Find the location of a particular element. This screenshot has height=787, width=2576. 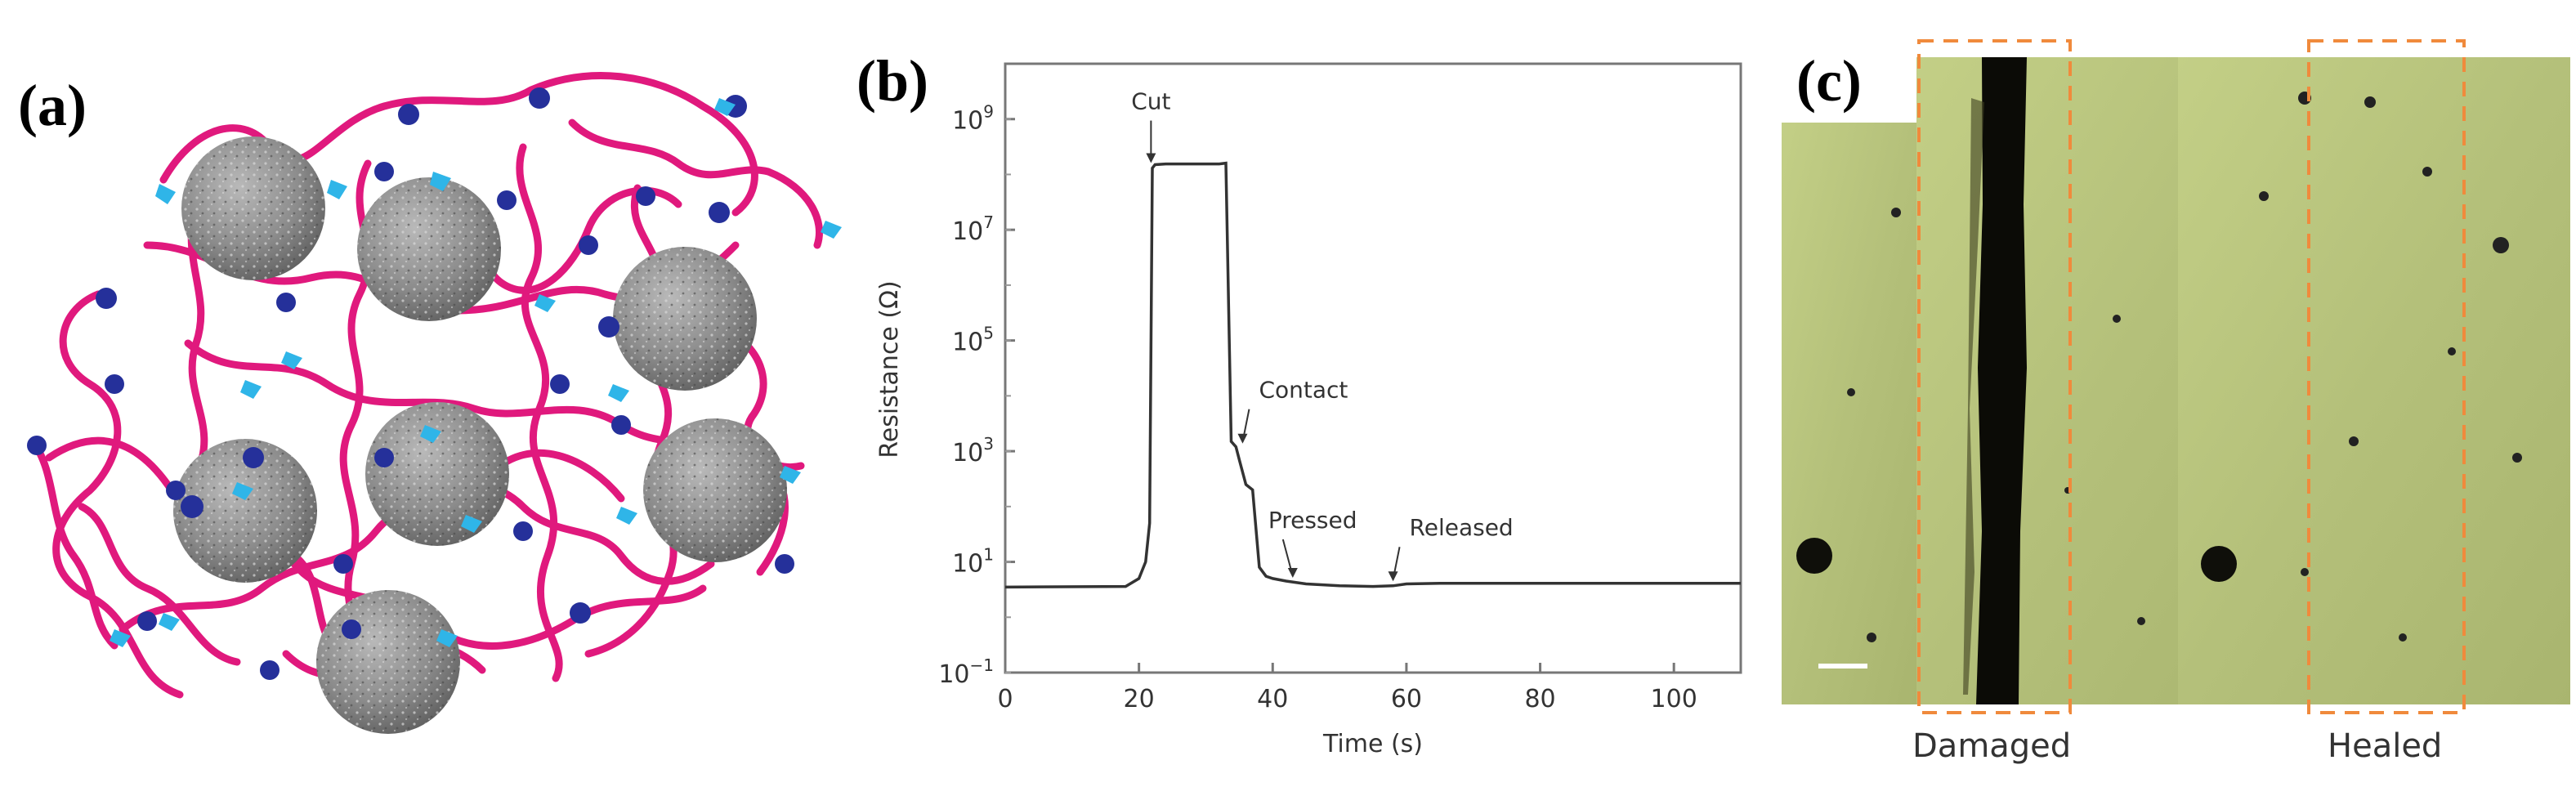

annotation-label: Released is located at coordinates (1462, 527).